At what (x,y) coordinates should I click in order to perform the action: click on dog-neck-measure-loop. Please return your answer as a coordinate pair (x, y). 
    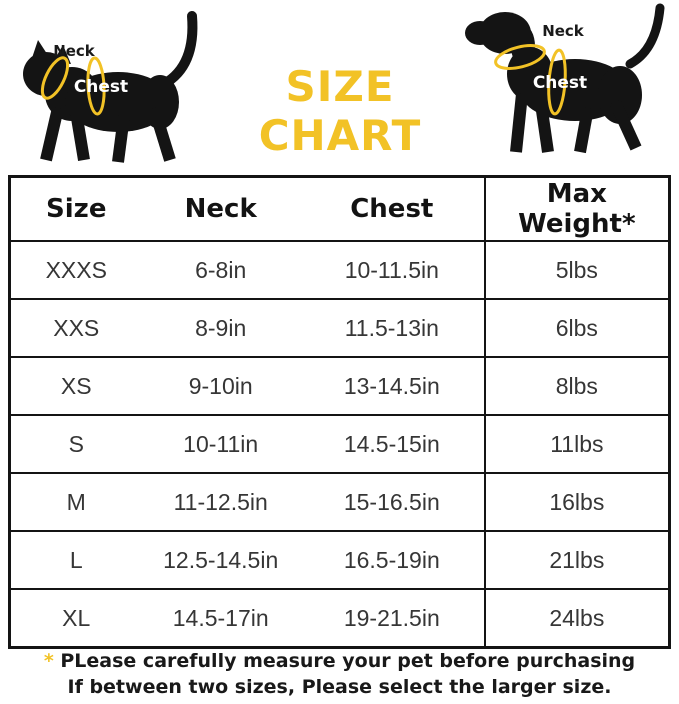
    Looking at the image, I should click on (520, 57).